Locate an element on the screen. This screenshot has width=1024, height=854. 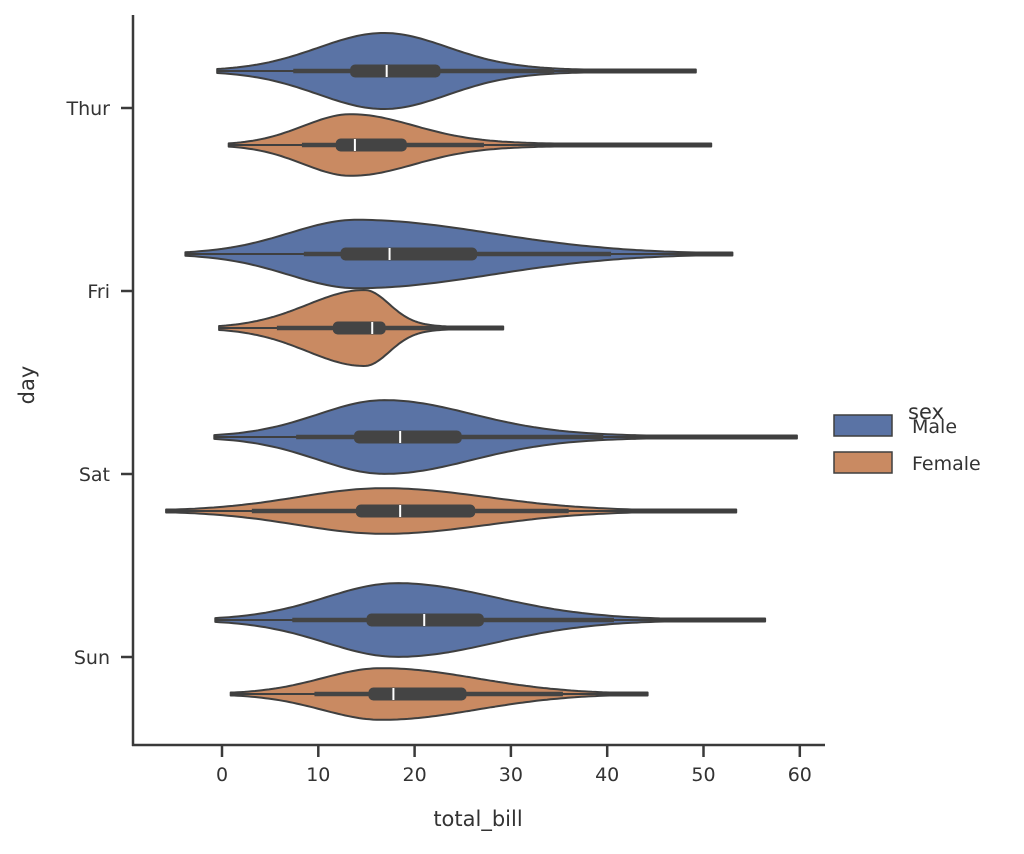
y-tick-label: Fri is located at coordinates (98, 292).